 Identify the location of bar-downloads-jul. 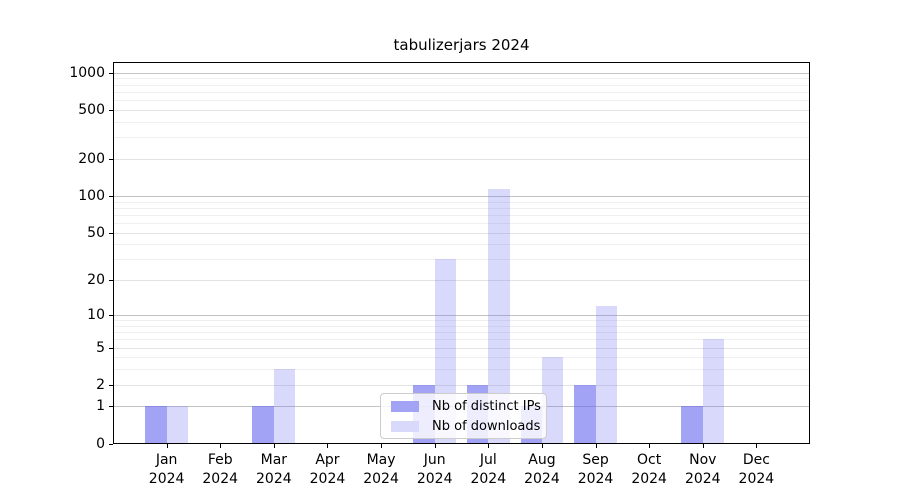
(499, 315).